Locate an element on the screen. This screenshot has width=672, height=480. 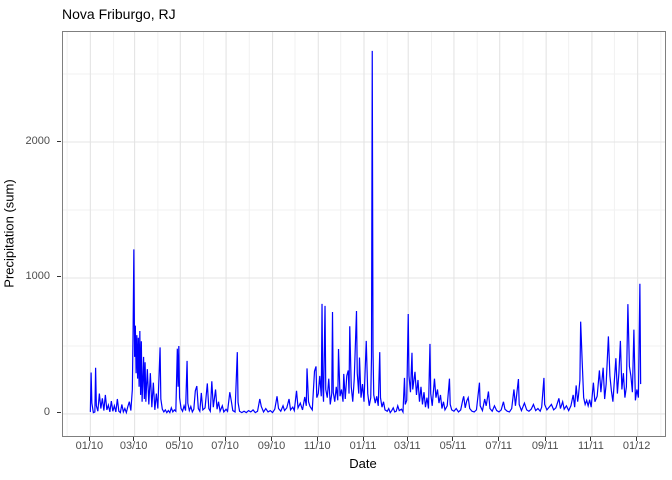
x-tick-label: 07/11 is located at coordinates (499, 446).